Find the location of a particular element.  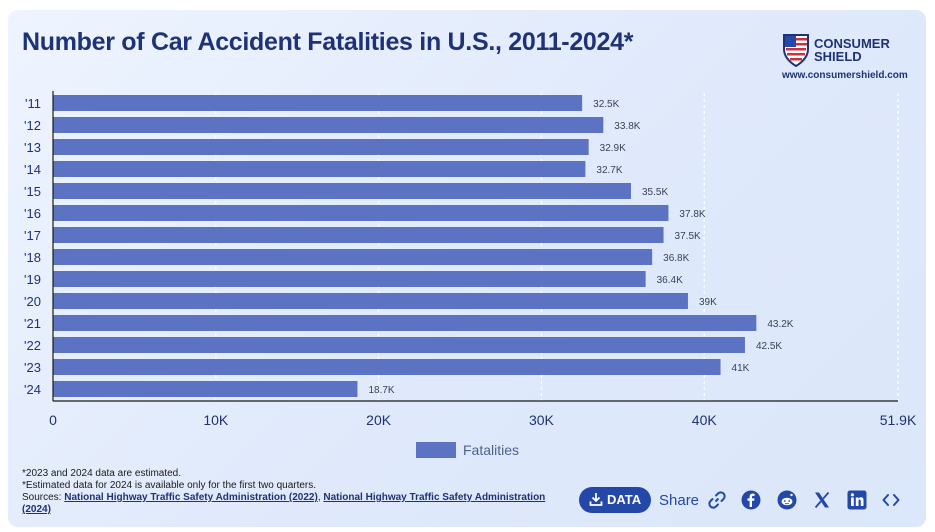

y-tick-label: '20 is located at coordinates (32, 301).